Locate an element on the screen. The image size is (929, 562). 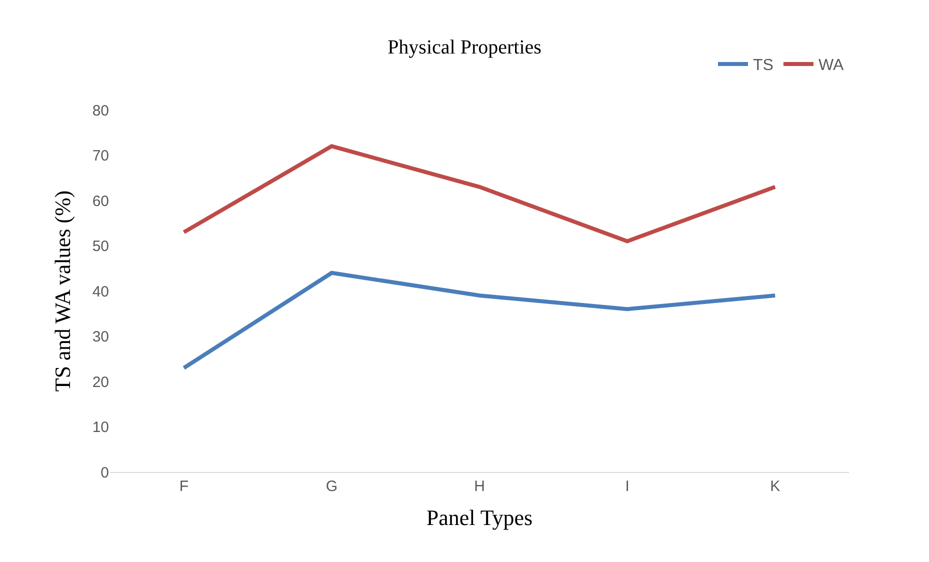
y-tick-label: 10 is located at coordinates (100, 427).